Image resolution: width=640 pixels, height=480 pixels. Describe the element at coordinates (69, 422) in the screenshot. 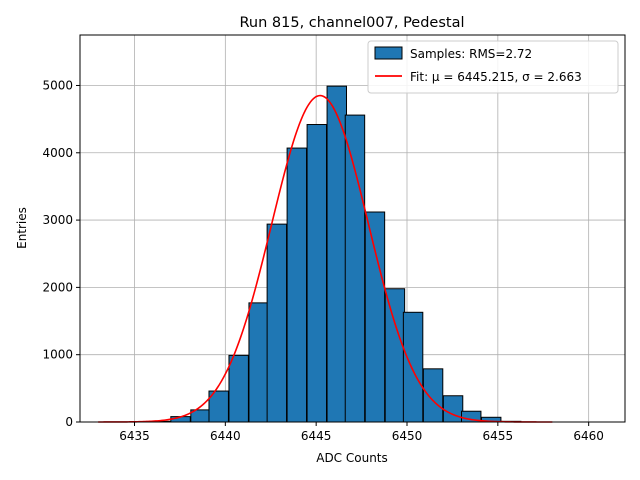

I see `y-tick-label: 0` at that location.